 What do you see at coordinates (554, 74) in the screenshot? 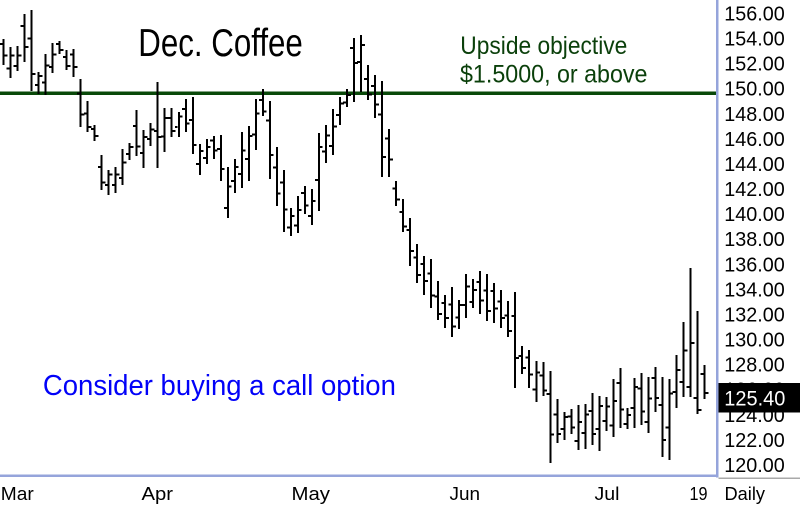
I see `svg-text: $1.5000, or above` at bounding box center [554, 74].